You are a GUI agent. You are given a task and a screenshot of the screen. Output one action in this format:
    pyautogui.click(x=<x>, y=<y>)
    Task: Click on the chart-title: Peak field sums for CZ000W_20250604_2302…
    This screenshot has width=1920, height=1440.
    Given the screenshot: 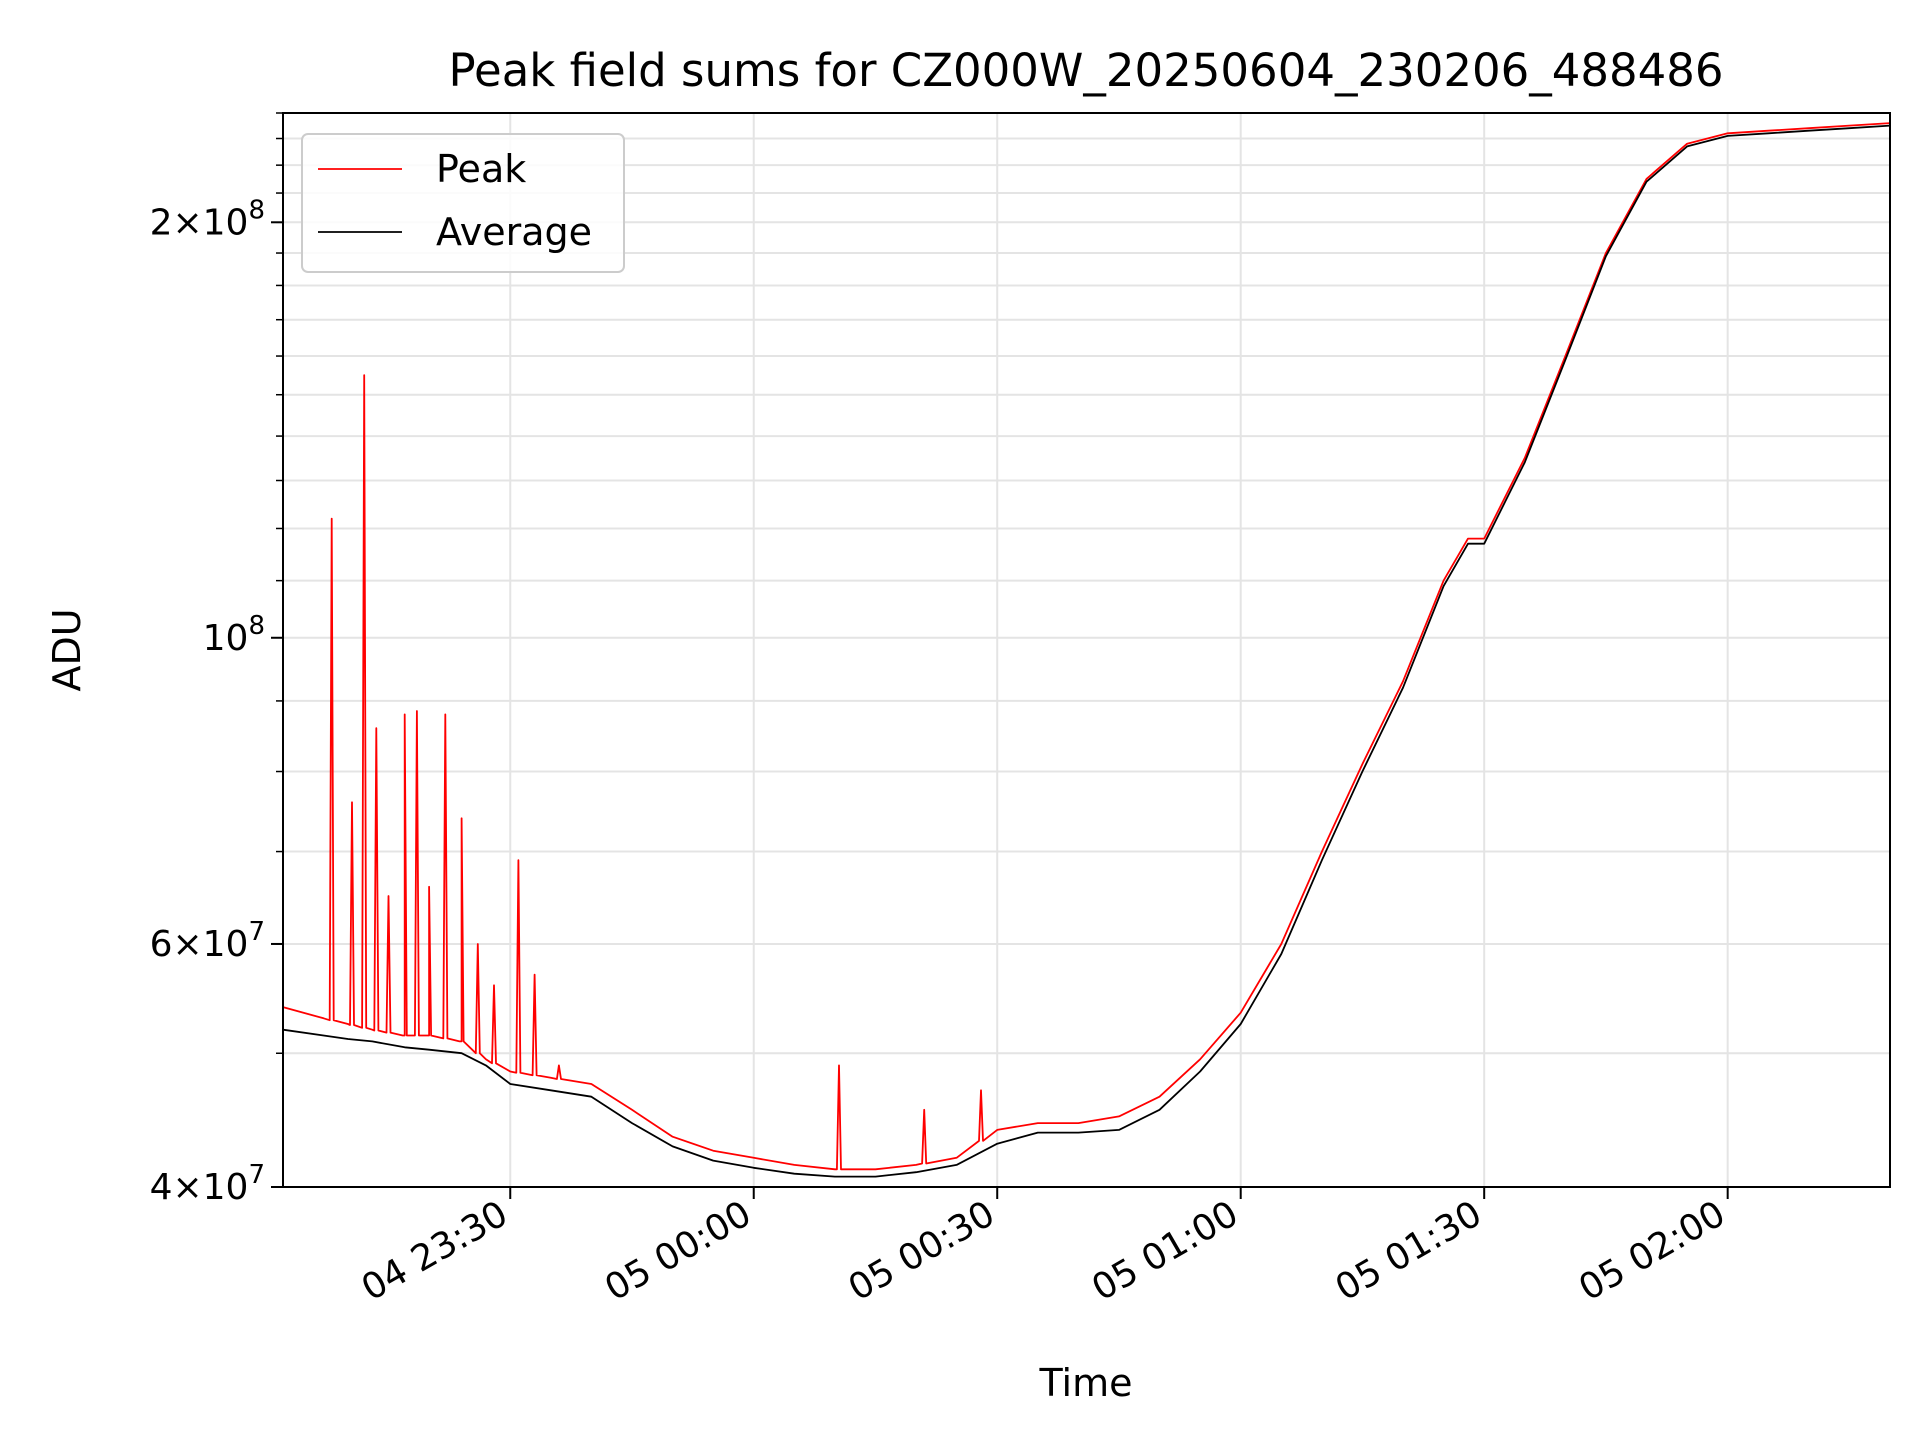 What is the action you would take?
    pyautogui.click(x=1085, y=70)
    